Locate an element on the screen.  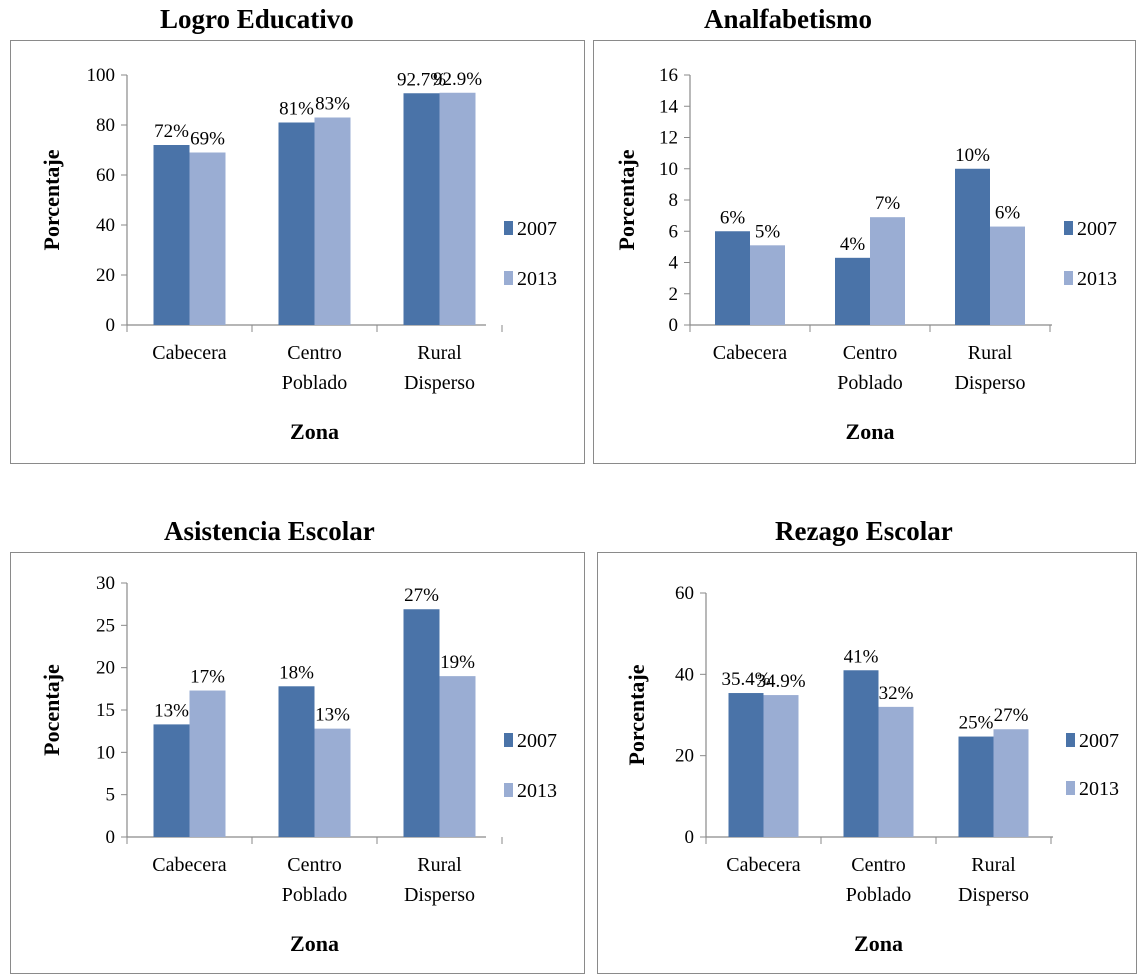
data-label: 83% is located at coordinates (332, 104).